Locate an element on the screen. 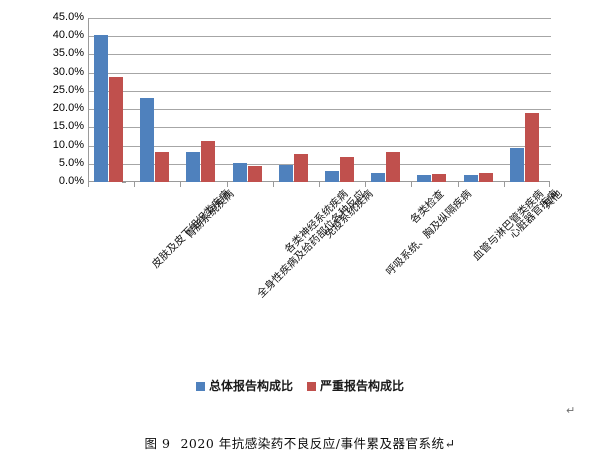 This screenshot has width=600, height=467. legend-item: 总体报告构成比 is located at coordinates (244, 385).